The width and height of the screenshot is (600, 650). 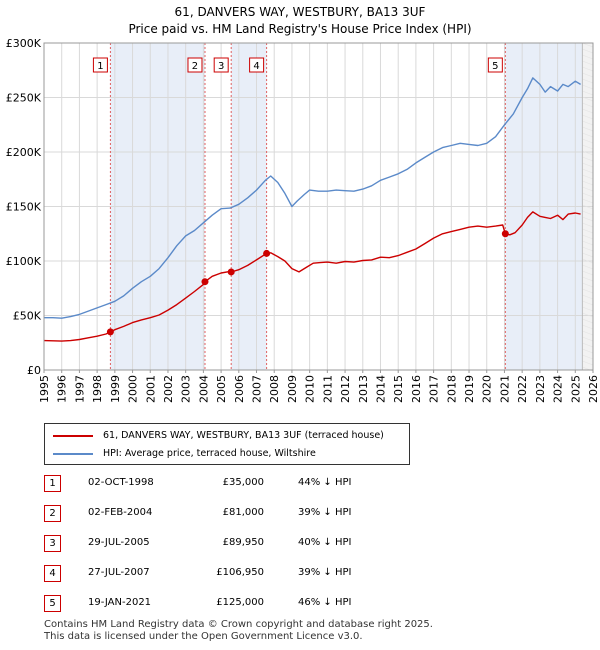 I want to click on sale-hpi-delta: 39% ↓ HPI, so click(x=325, y=512).